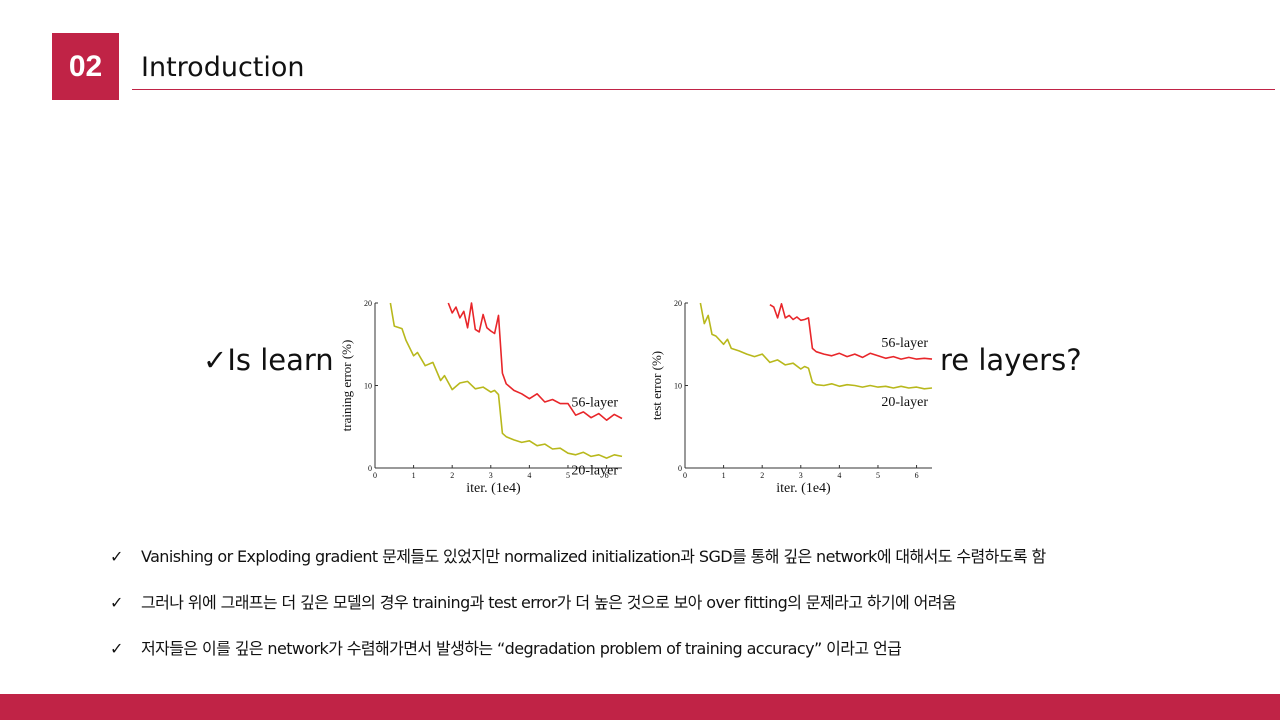  I want to click on section-number-badge: 02, so click(85, 66).